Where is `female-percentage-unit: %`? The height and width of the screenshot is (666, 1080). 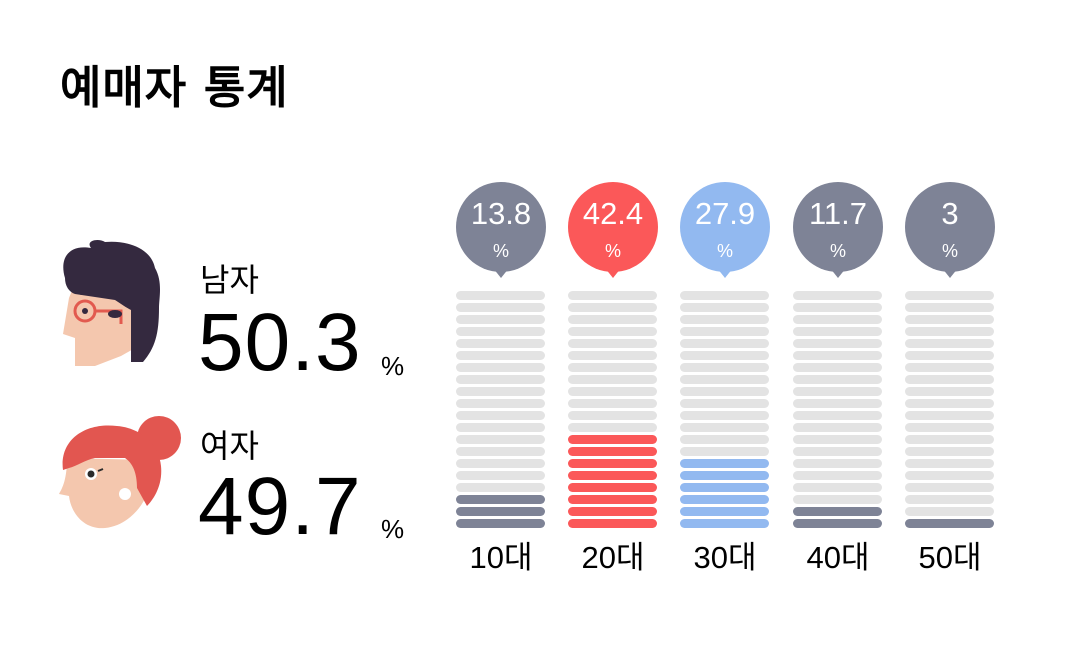 female-percentage-unit: % is located at coordinates (393, 529).